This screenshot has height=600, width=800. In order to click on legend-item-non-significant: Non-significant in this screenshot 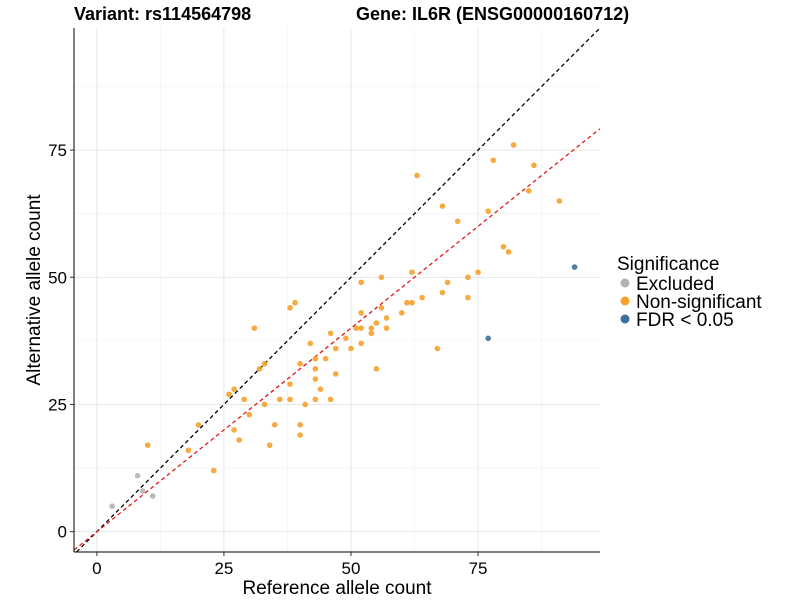, I will do `click(691, 302)`.